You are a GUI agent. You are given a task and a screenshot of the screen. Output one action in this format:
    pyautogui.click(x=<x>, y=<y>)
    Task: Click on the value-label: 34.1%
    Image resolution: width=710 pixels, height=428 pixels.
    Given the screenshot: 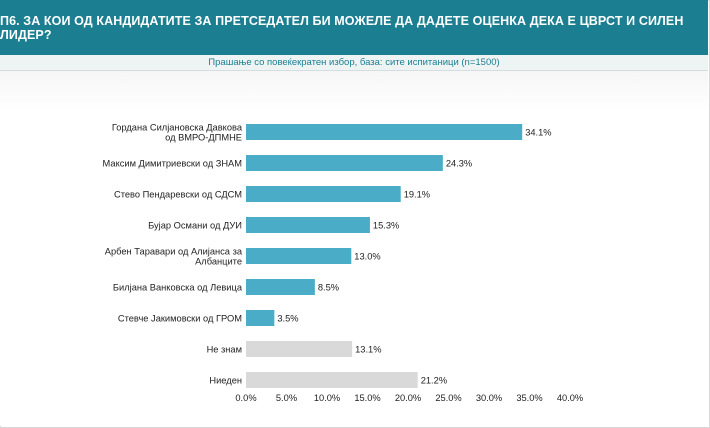 What is the action you would take?
    pyautogui.click(x=538, y=133)
    